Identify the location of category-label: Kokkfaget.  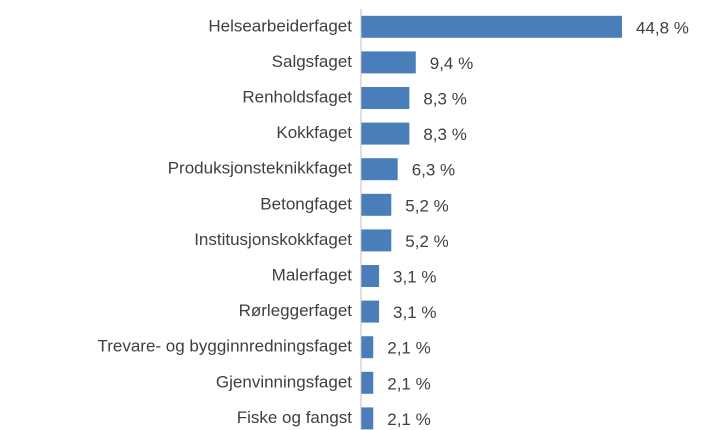
(314, 132).